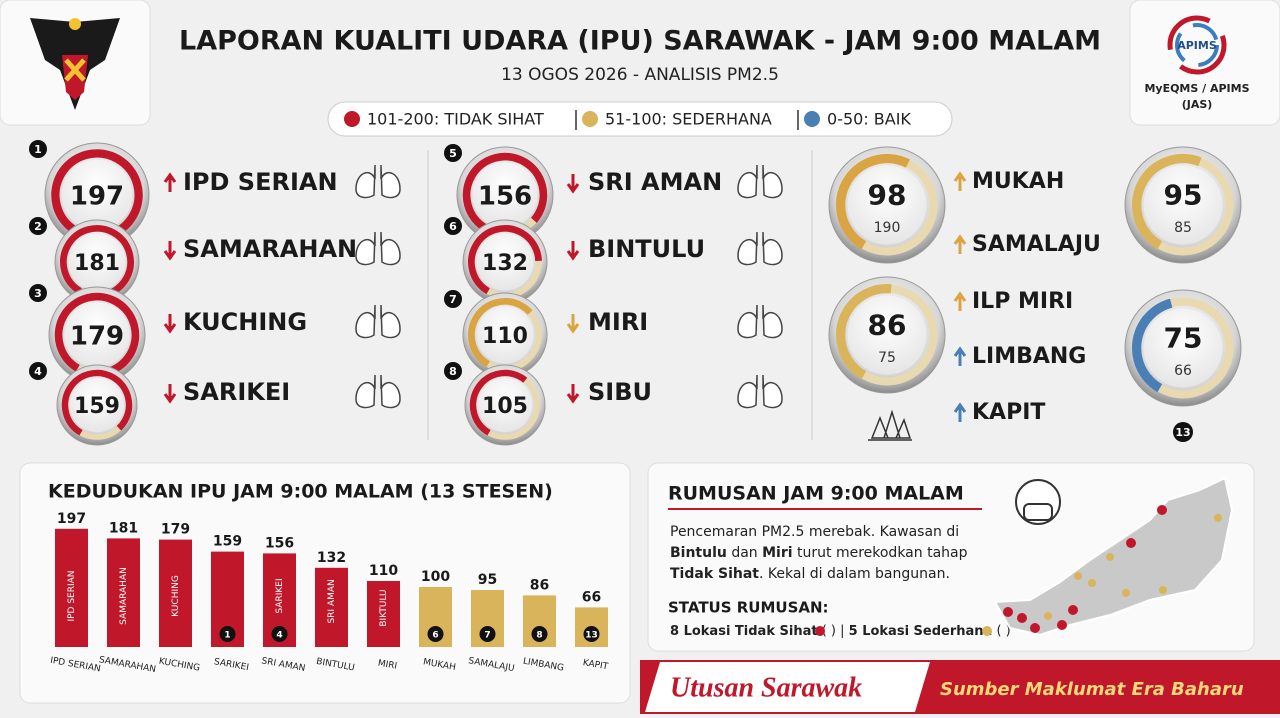 The image size is (1280, 718). What do you see at coordinates (777, 553) in the screenshot?
I see `body-text: Miri` at bounding box center [777, 553].